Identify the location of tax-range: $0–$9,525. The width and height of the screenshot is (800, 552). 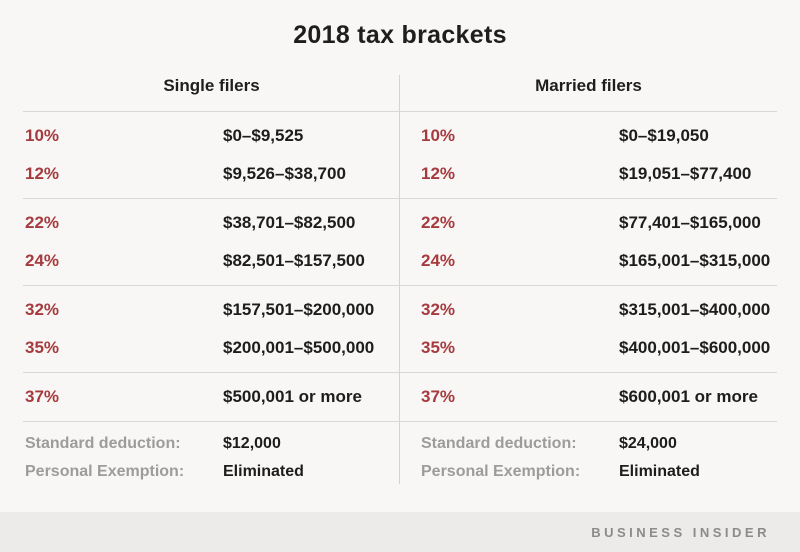
(263, 135).